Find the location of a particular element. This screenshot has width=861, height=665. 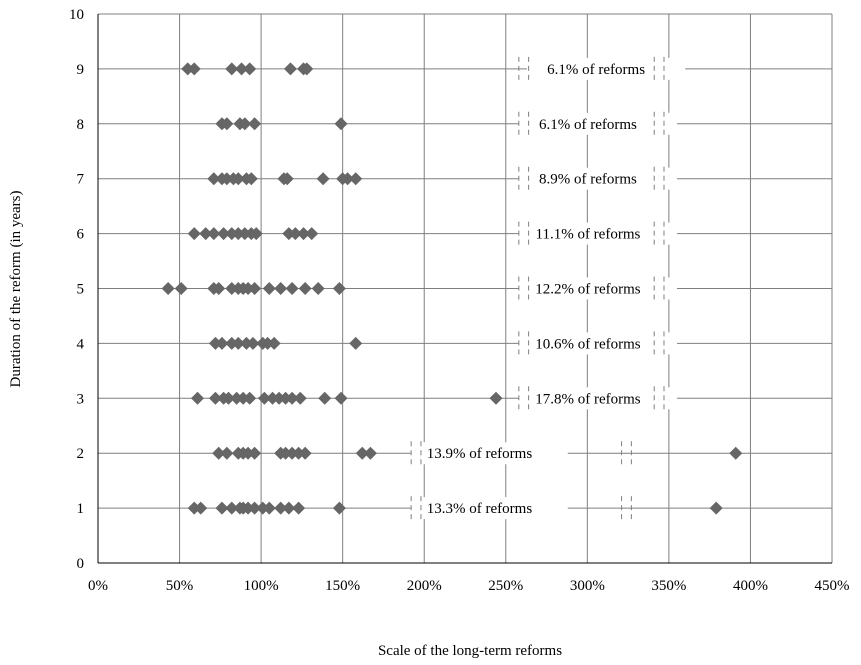

x-tick-label: 350% is located at coordinates (668, 586).